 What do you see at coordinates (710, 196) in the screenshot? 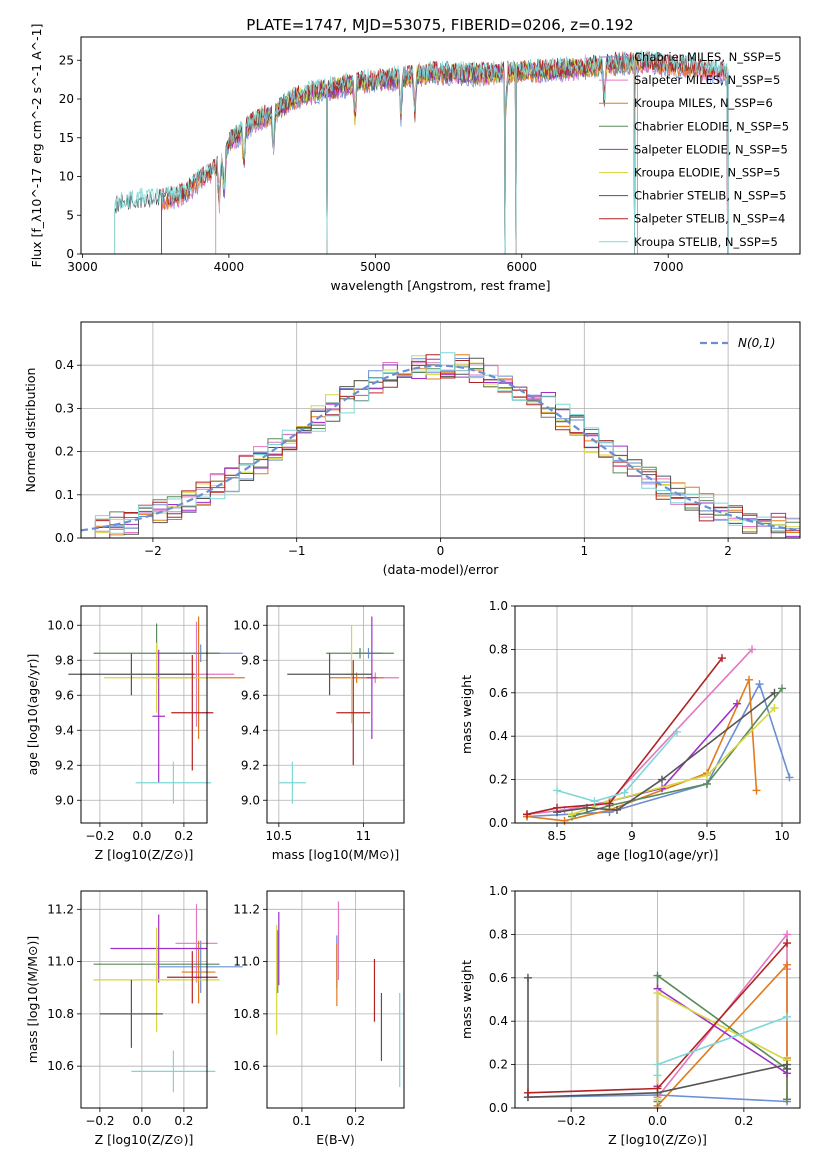
I see `legend-label: Chabrier STELIB, N_SSP=5` at bounding box center [710, 196].